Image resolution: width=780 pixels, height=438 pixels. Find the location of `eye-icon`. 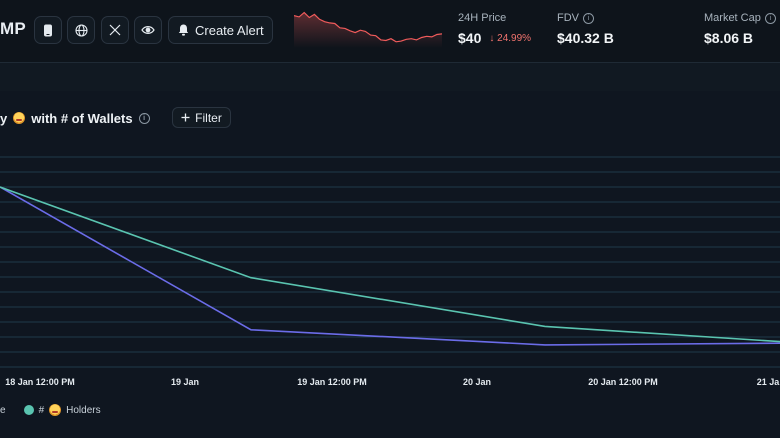

eye-icon is located at coordinates (148, 30).